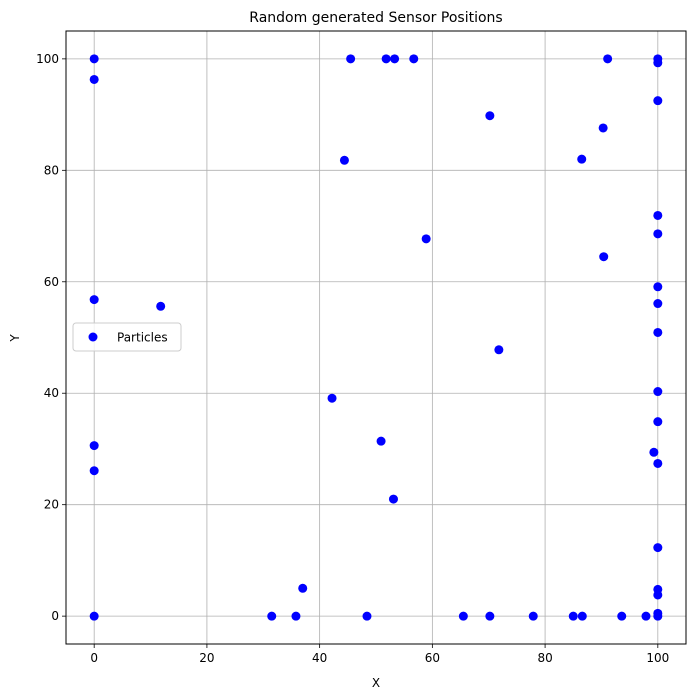 This screenshot has width=695, height=699. What do you see at coordinates (142, 338) in the screenshot?
I see `legend-label: Particles` at bounding box center [142, 338].